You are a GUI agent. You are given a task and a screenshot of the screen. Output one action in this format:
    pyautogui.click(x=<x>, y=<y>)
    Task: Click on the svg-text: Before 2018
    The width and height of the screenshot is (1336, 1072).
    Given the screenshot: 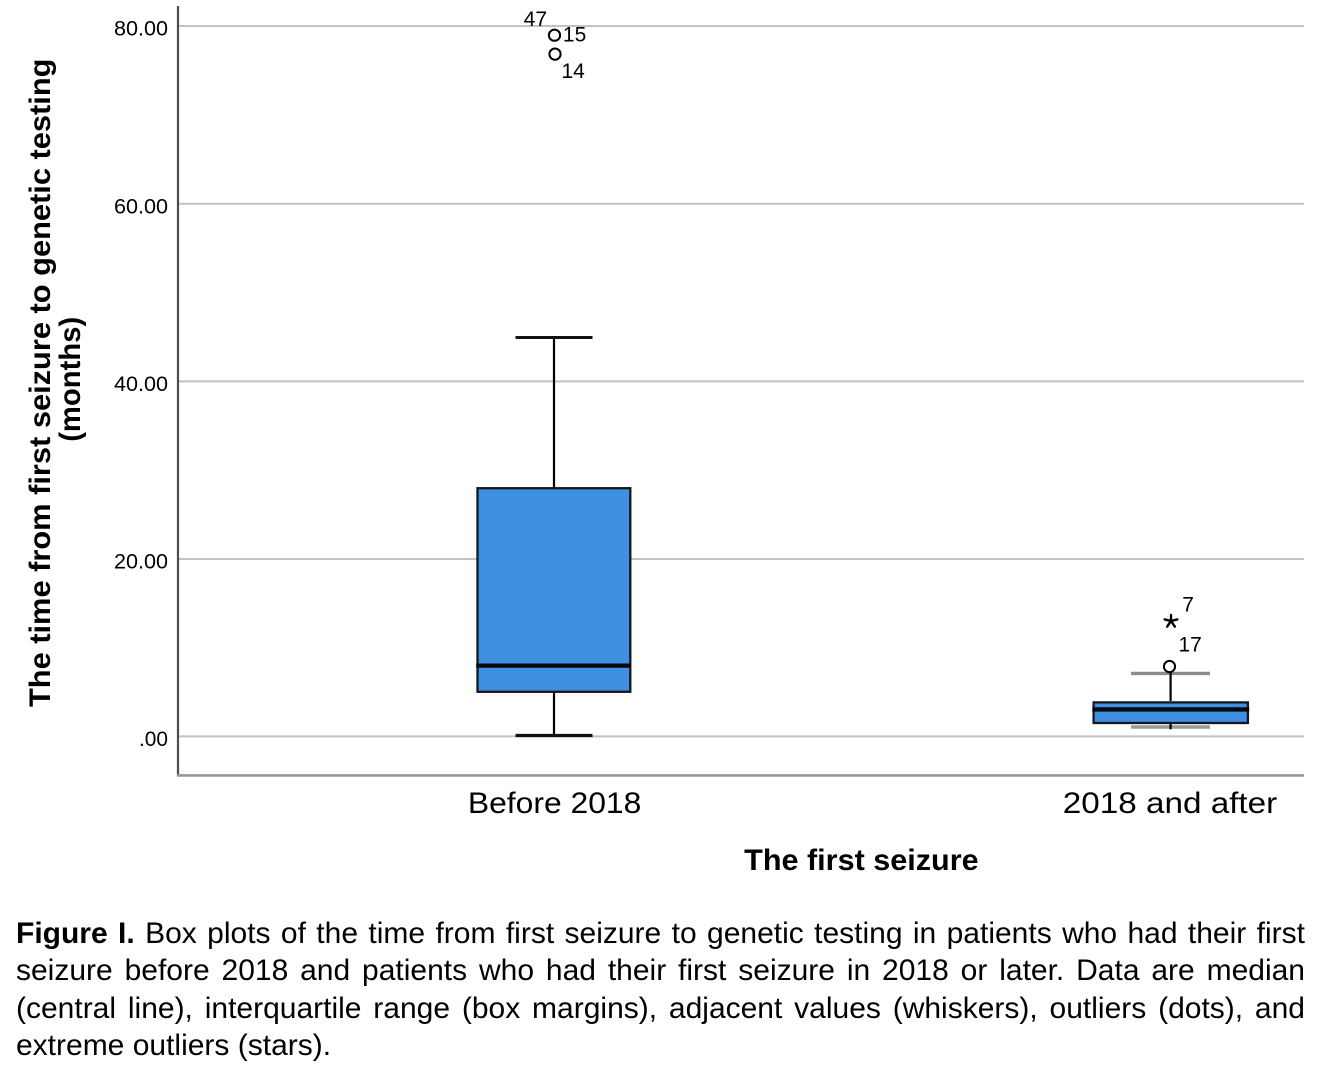 What is the action you would take?
    pyautogui.click(x=555, y=803)
    